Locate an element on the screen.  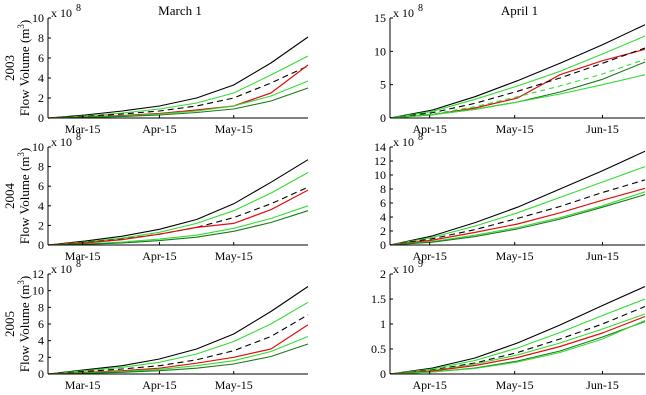
row-label: 2003 is located at coordinates (9, 68).